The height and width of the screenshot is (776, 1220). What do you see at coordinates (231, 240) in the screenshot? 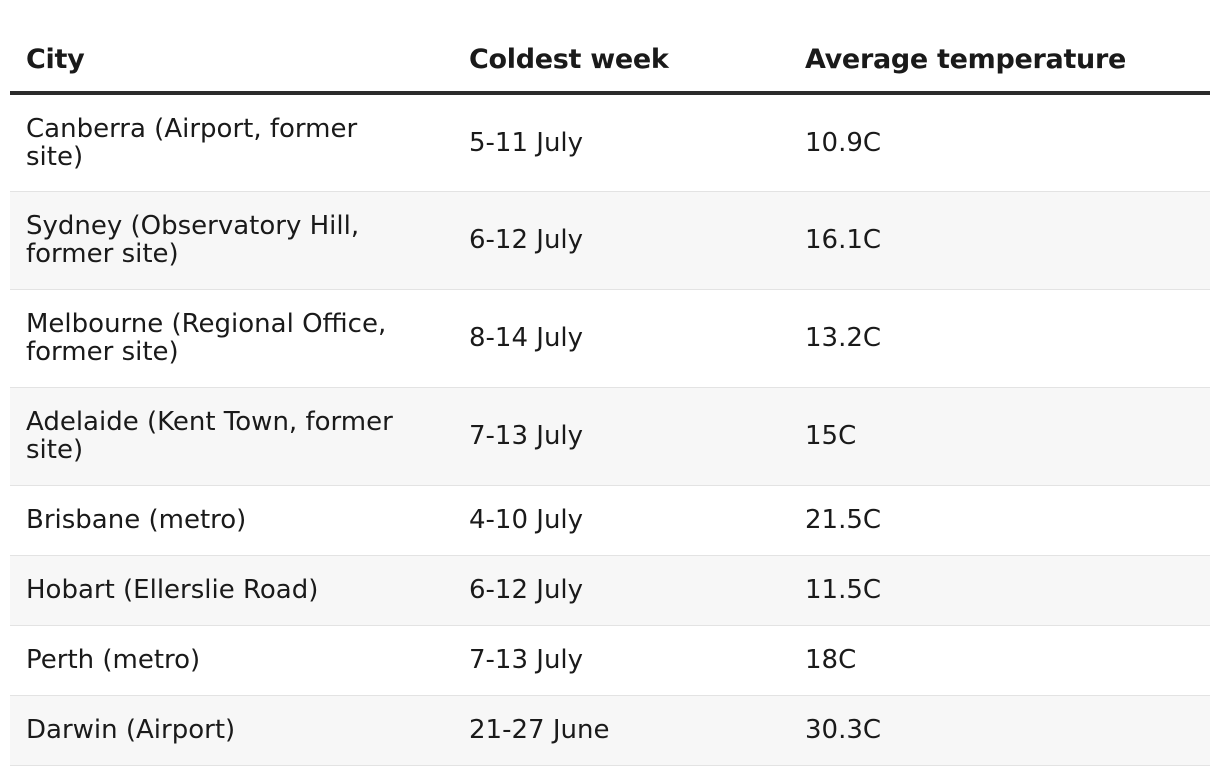
I see `cell-city: Sydney (Observatory Hill, former site)` at bounding box center [231, 240].